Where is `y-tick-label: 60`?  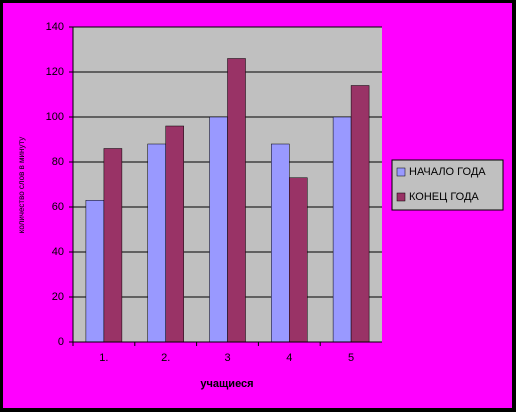 y-tick-label: 60 is located at coordinates (58, 207).